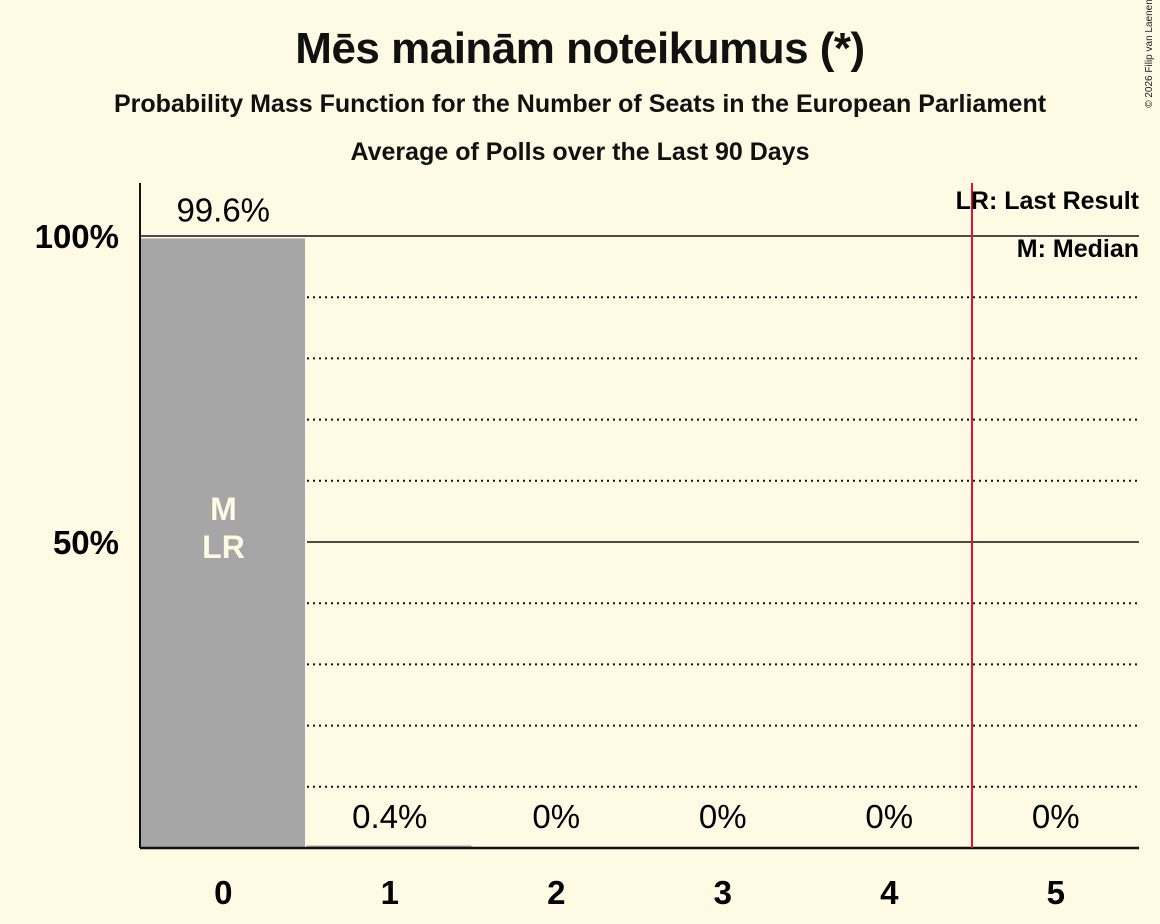 The image size is (1160, 924). I want to click on marker-m: M, so click(223, 509).